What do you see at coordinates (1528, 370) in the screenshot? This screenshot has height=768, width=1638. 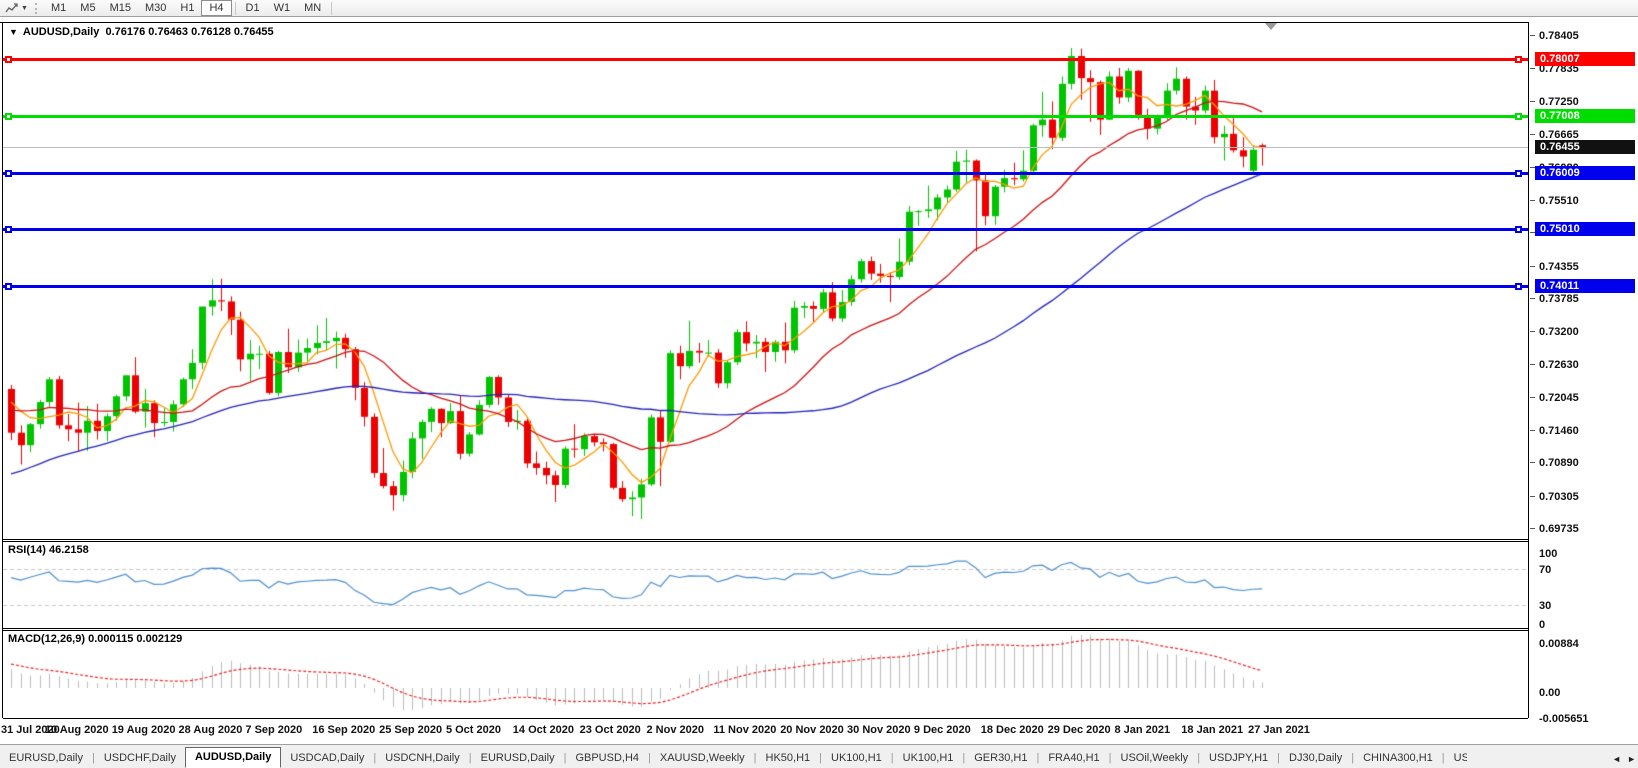 I see `chart-border-right` at bounding box center [1528, 370].